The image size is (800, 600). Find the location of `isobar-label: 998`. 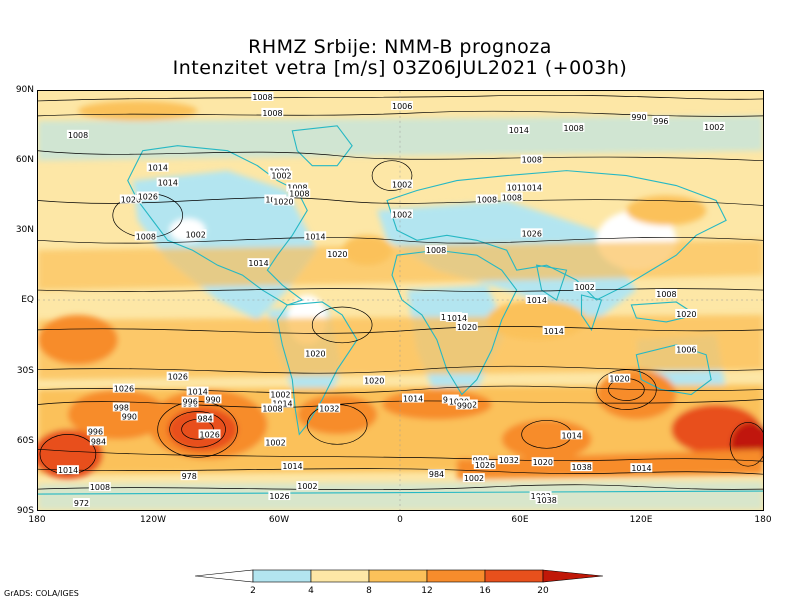

isobar-label: 998 is located at coordinates (121, 407).